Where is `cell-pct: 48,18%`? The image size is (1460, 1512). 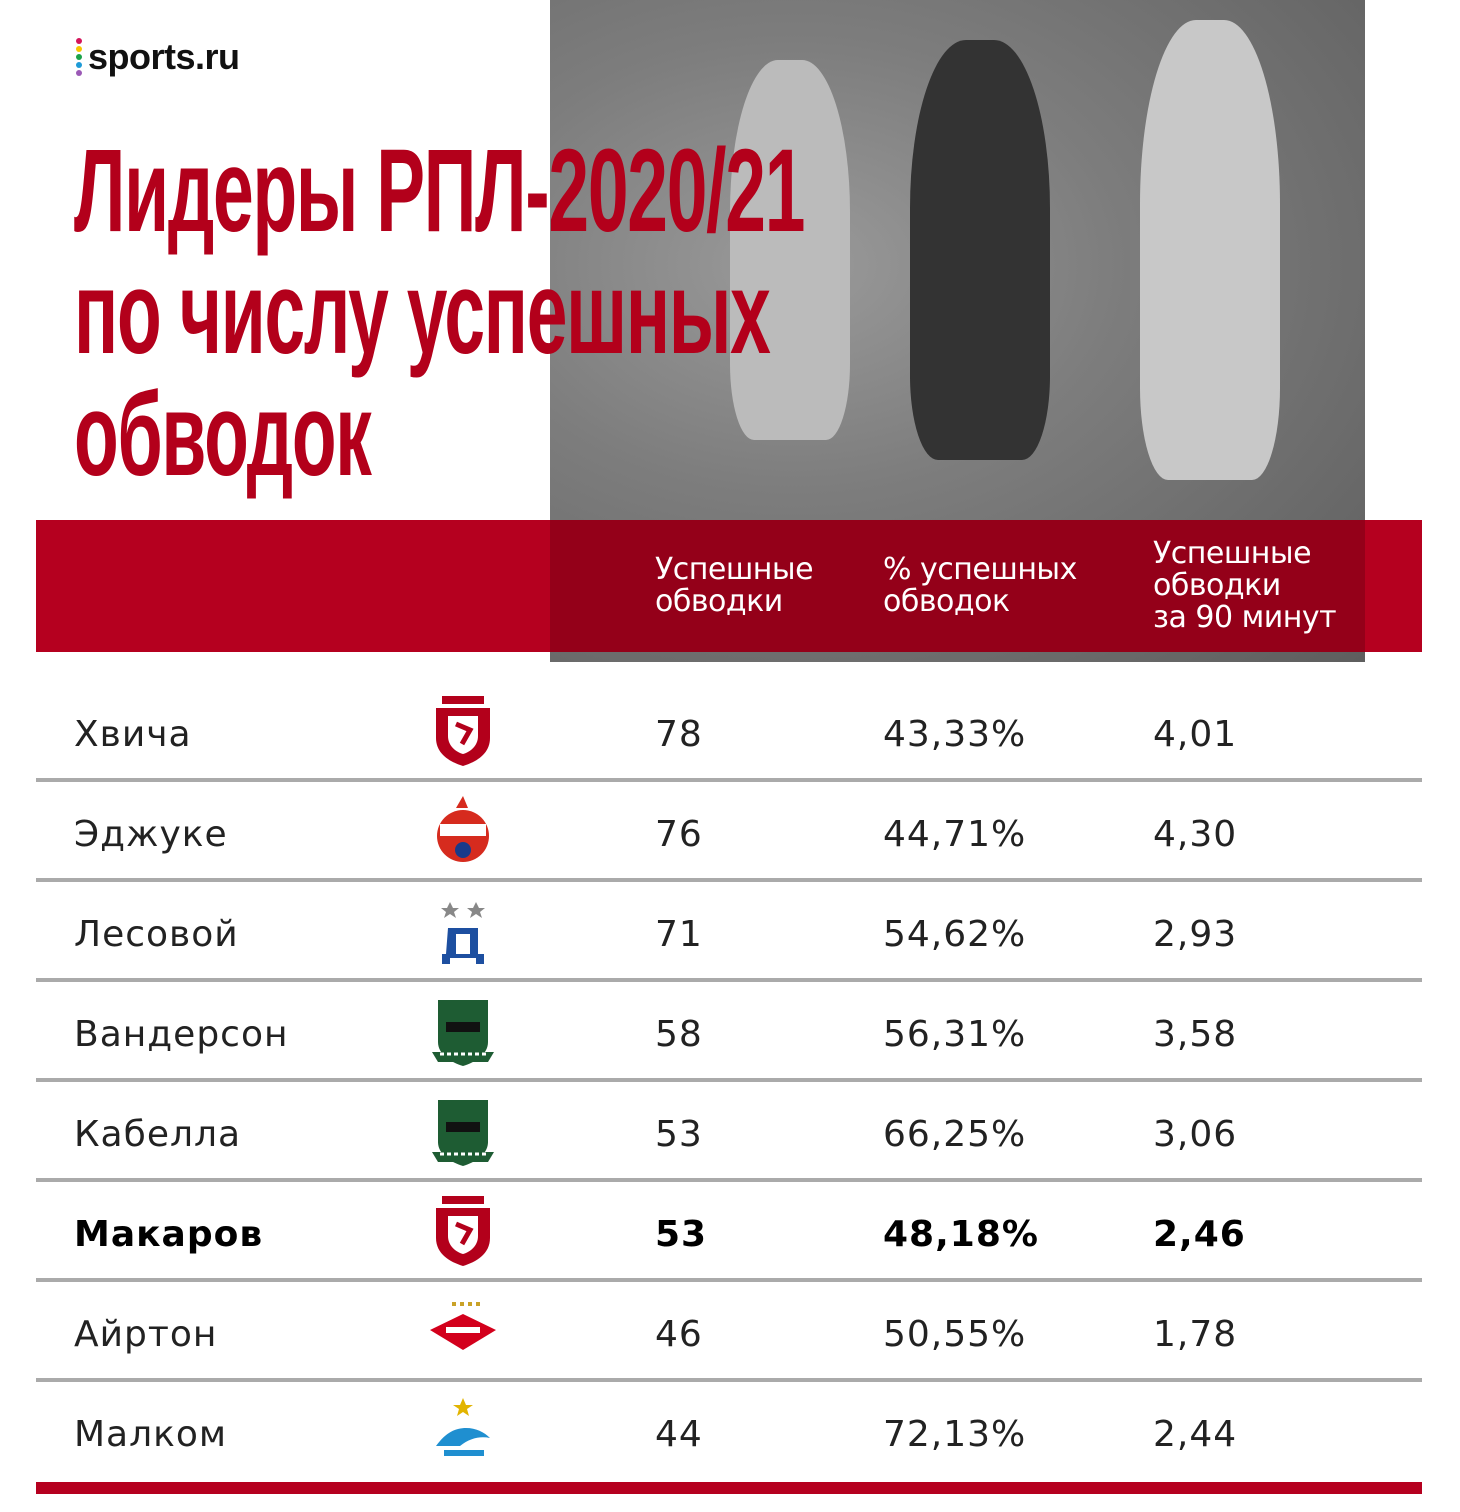 cell-pct: 48,18% is located at coordinates (961, 1234).